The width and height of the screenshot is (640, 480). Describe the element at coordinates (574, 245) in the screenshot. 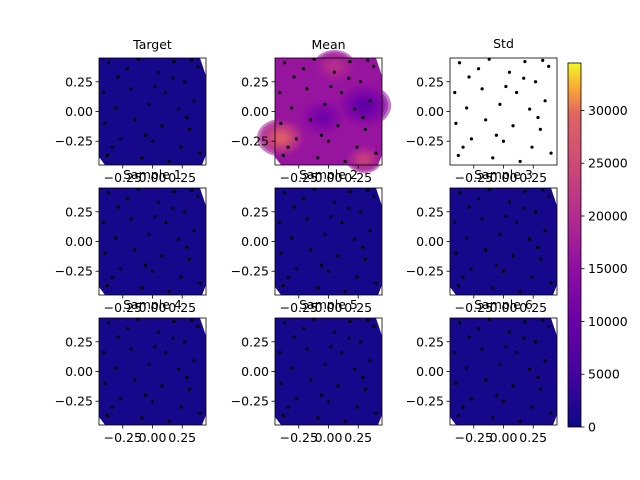

I see `colorbar-gradient` at that location.